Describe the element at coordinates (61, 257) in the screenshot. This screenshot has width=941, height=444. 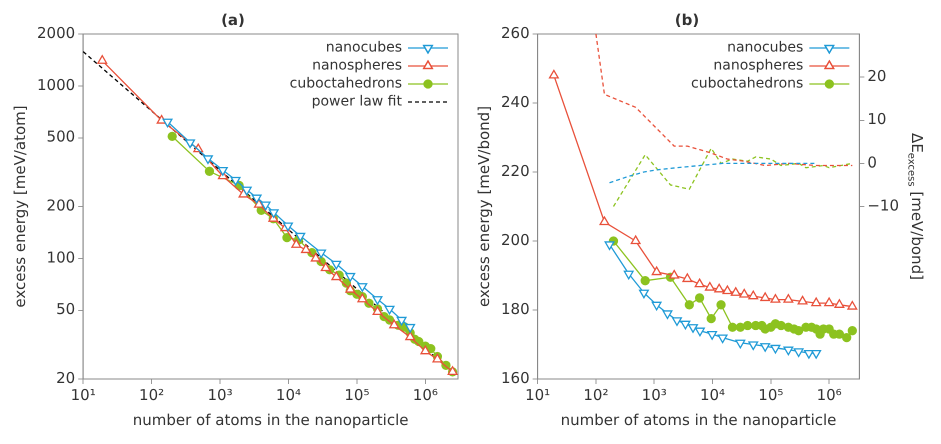
I see `y-tick-label: 100` at that location.